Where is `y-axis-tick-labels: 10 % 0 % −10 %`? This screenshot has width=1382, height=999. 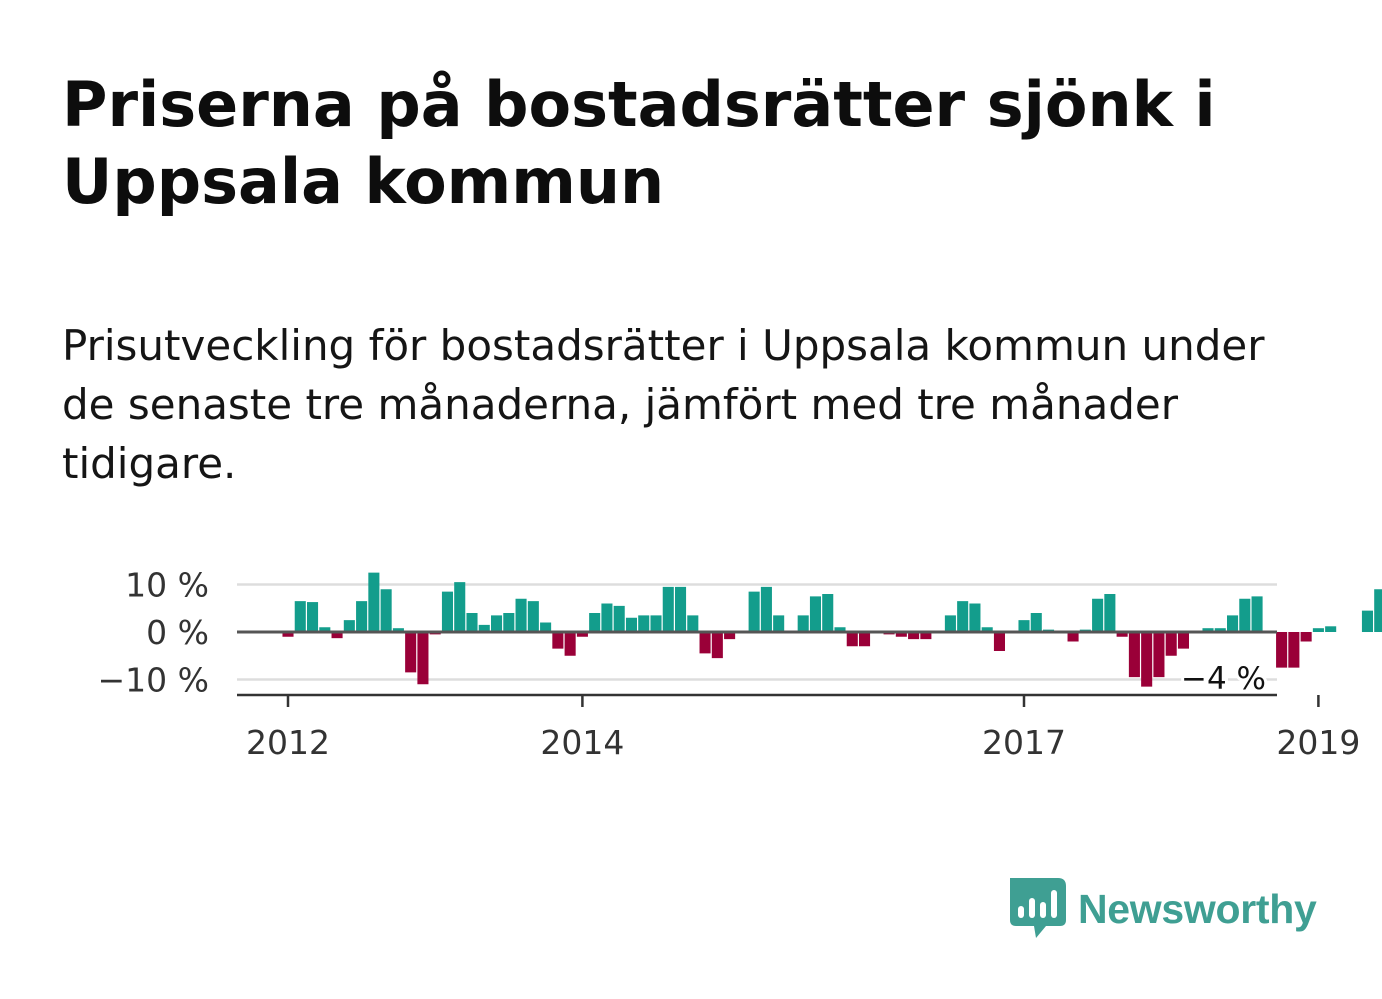
y-axis-tick-labels: 10 % 0 % −10 % is located at coordinates (154, 633).